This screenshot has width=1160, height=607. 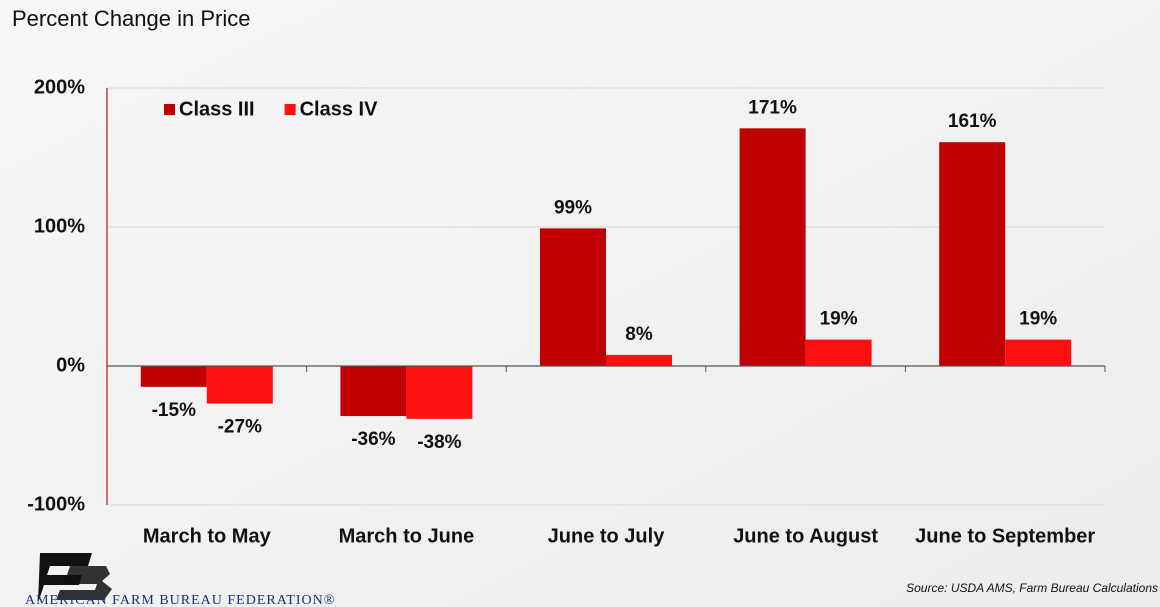 I want to click on data-label: -38%, so click(x=439, y=442).